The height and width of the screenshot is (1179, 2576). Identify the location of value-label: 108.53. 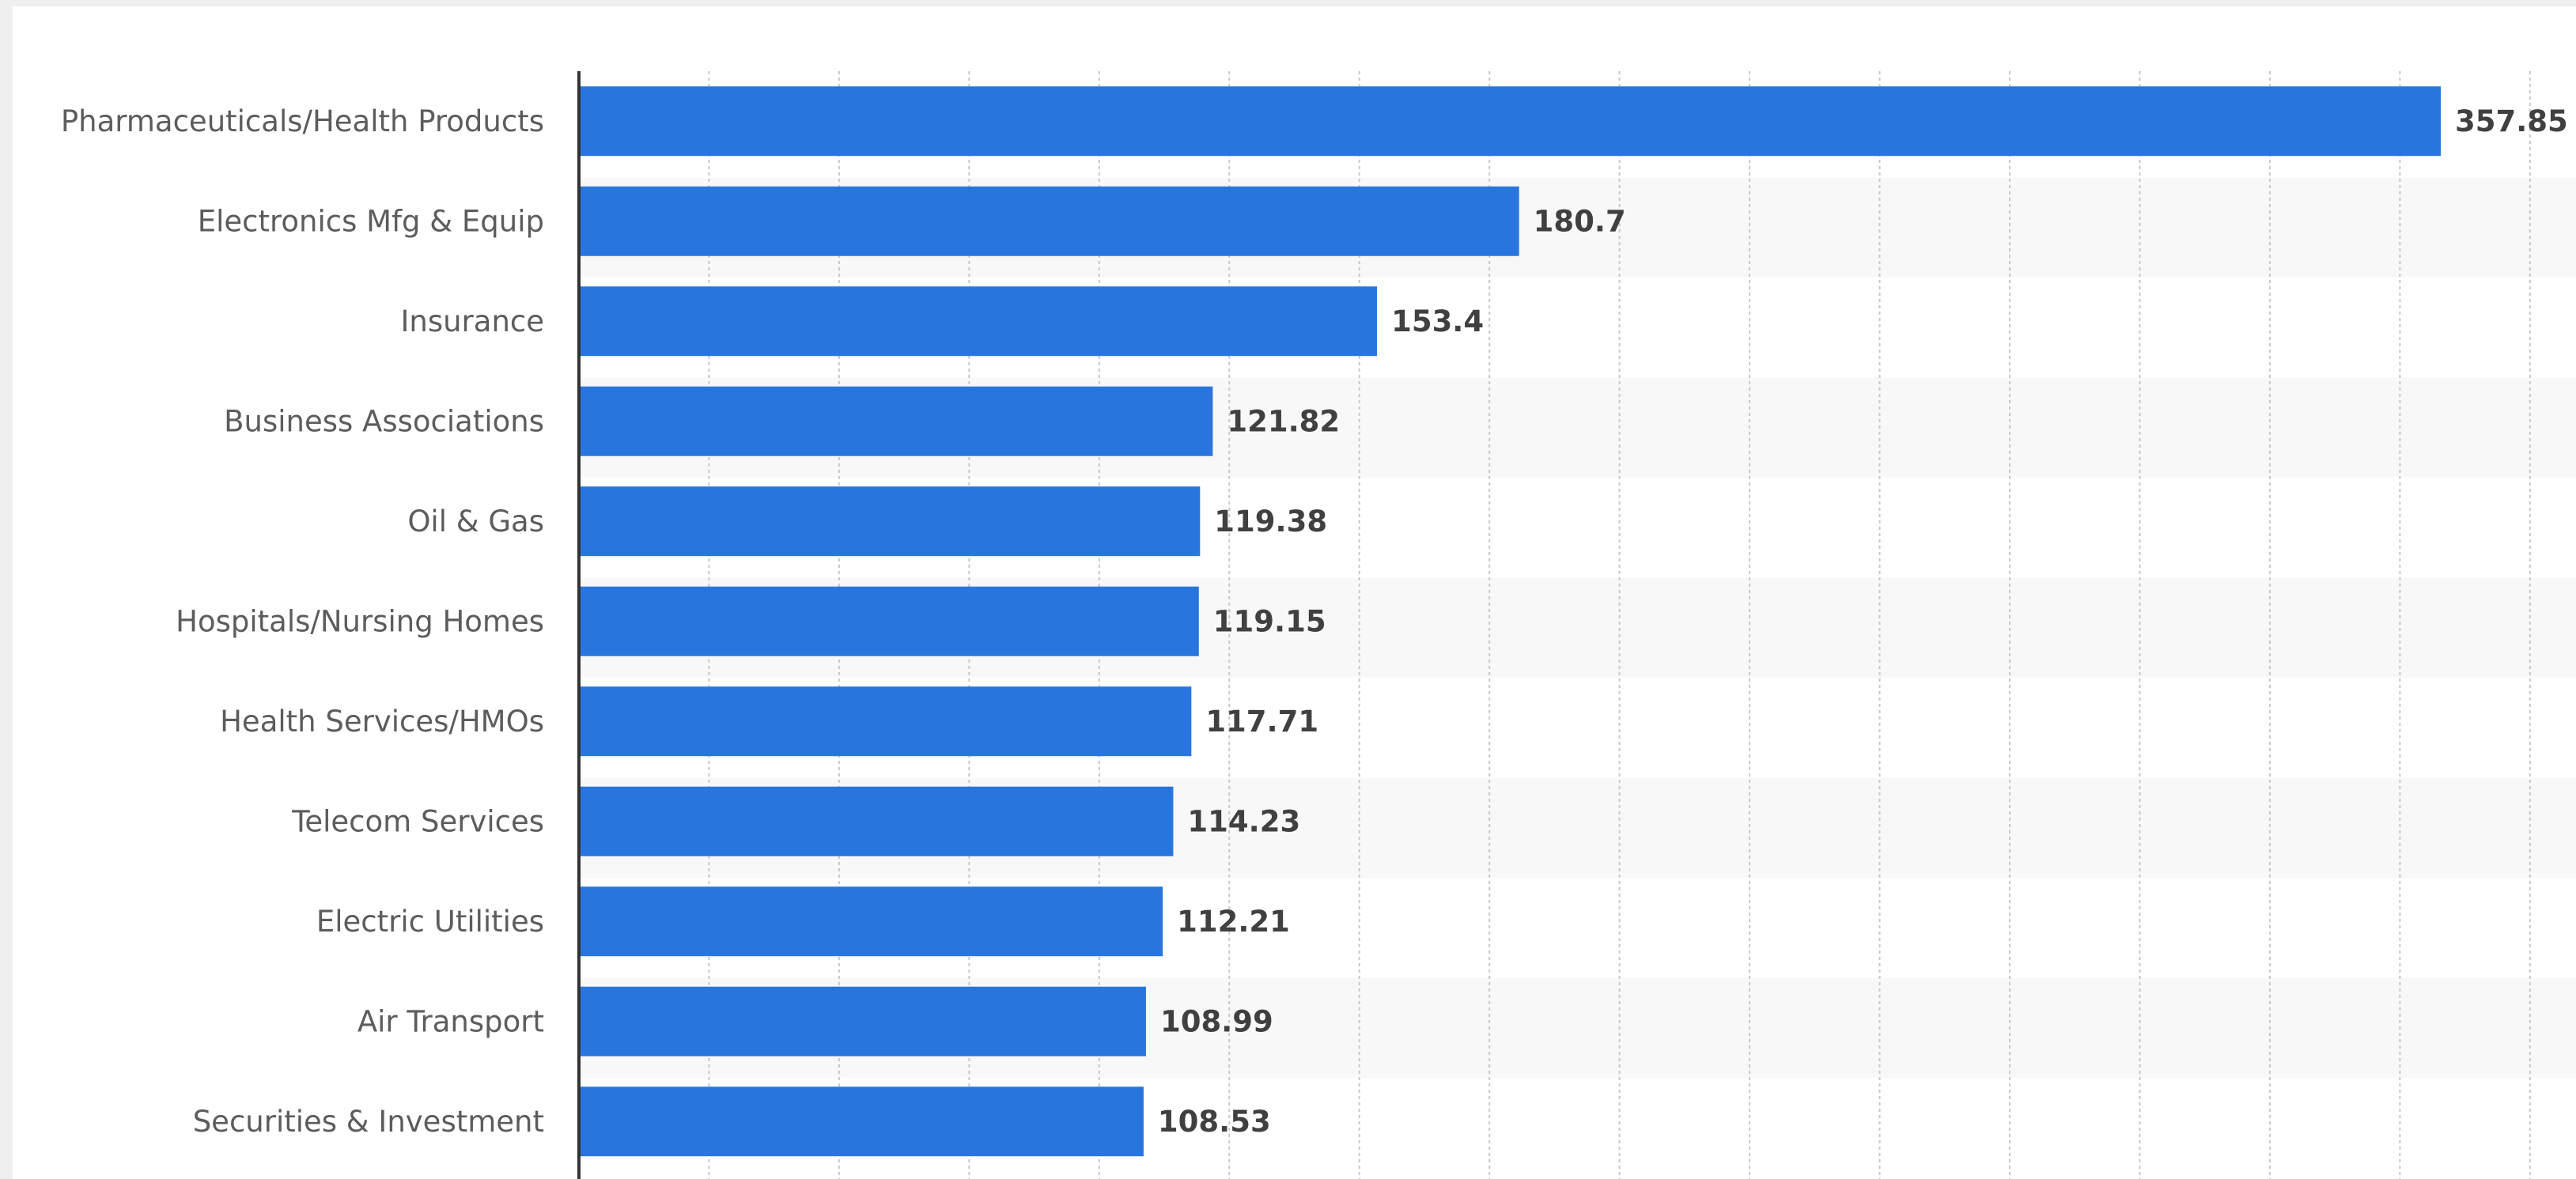
(1214, 1122).